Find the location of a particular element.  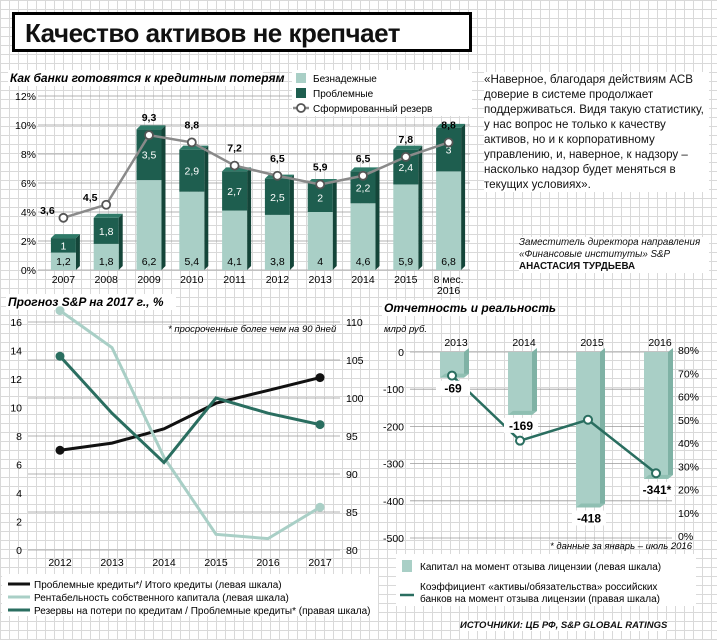

chart3-bar-label: -69 is located at coordinates (453, 389).